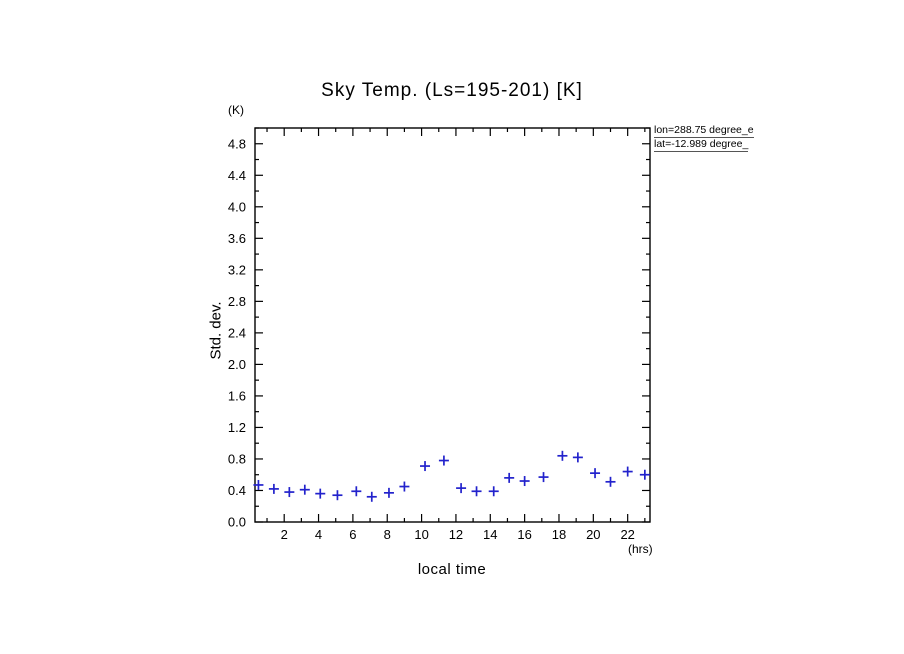 This screenshot has width=904, height=654. What do you see at coordinates (237, 332) in the screenshot?
I see `y-tick-label: 2.4` at bounding box center [237, 332].